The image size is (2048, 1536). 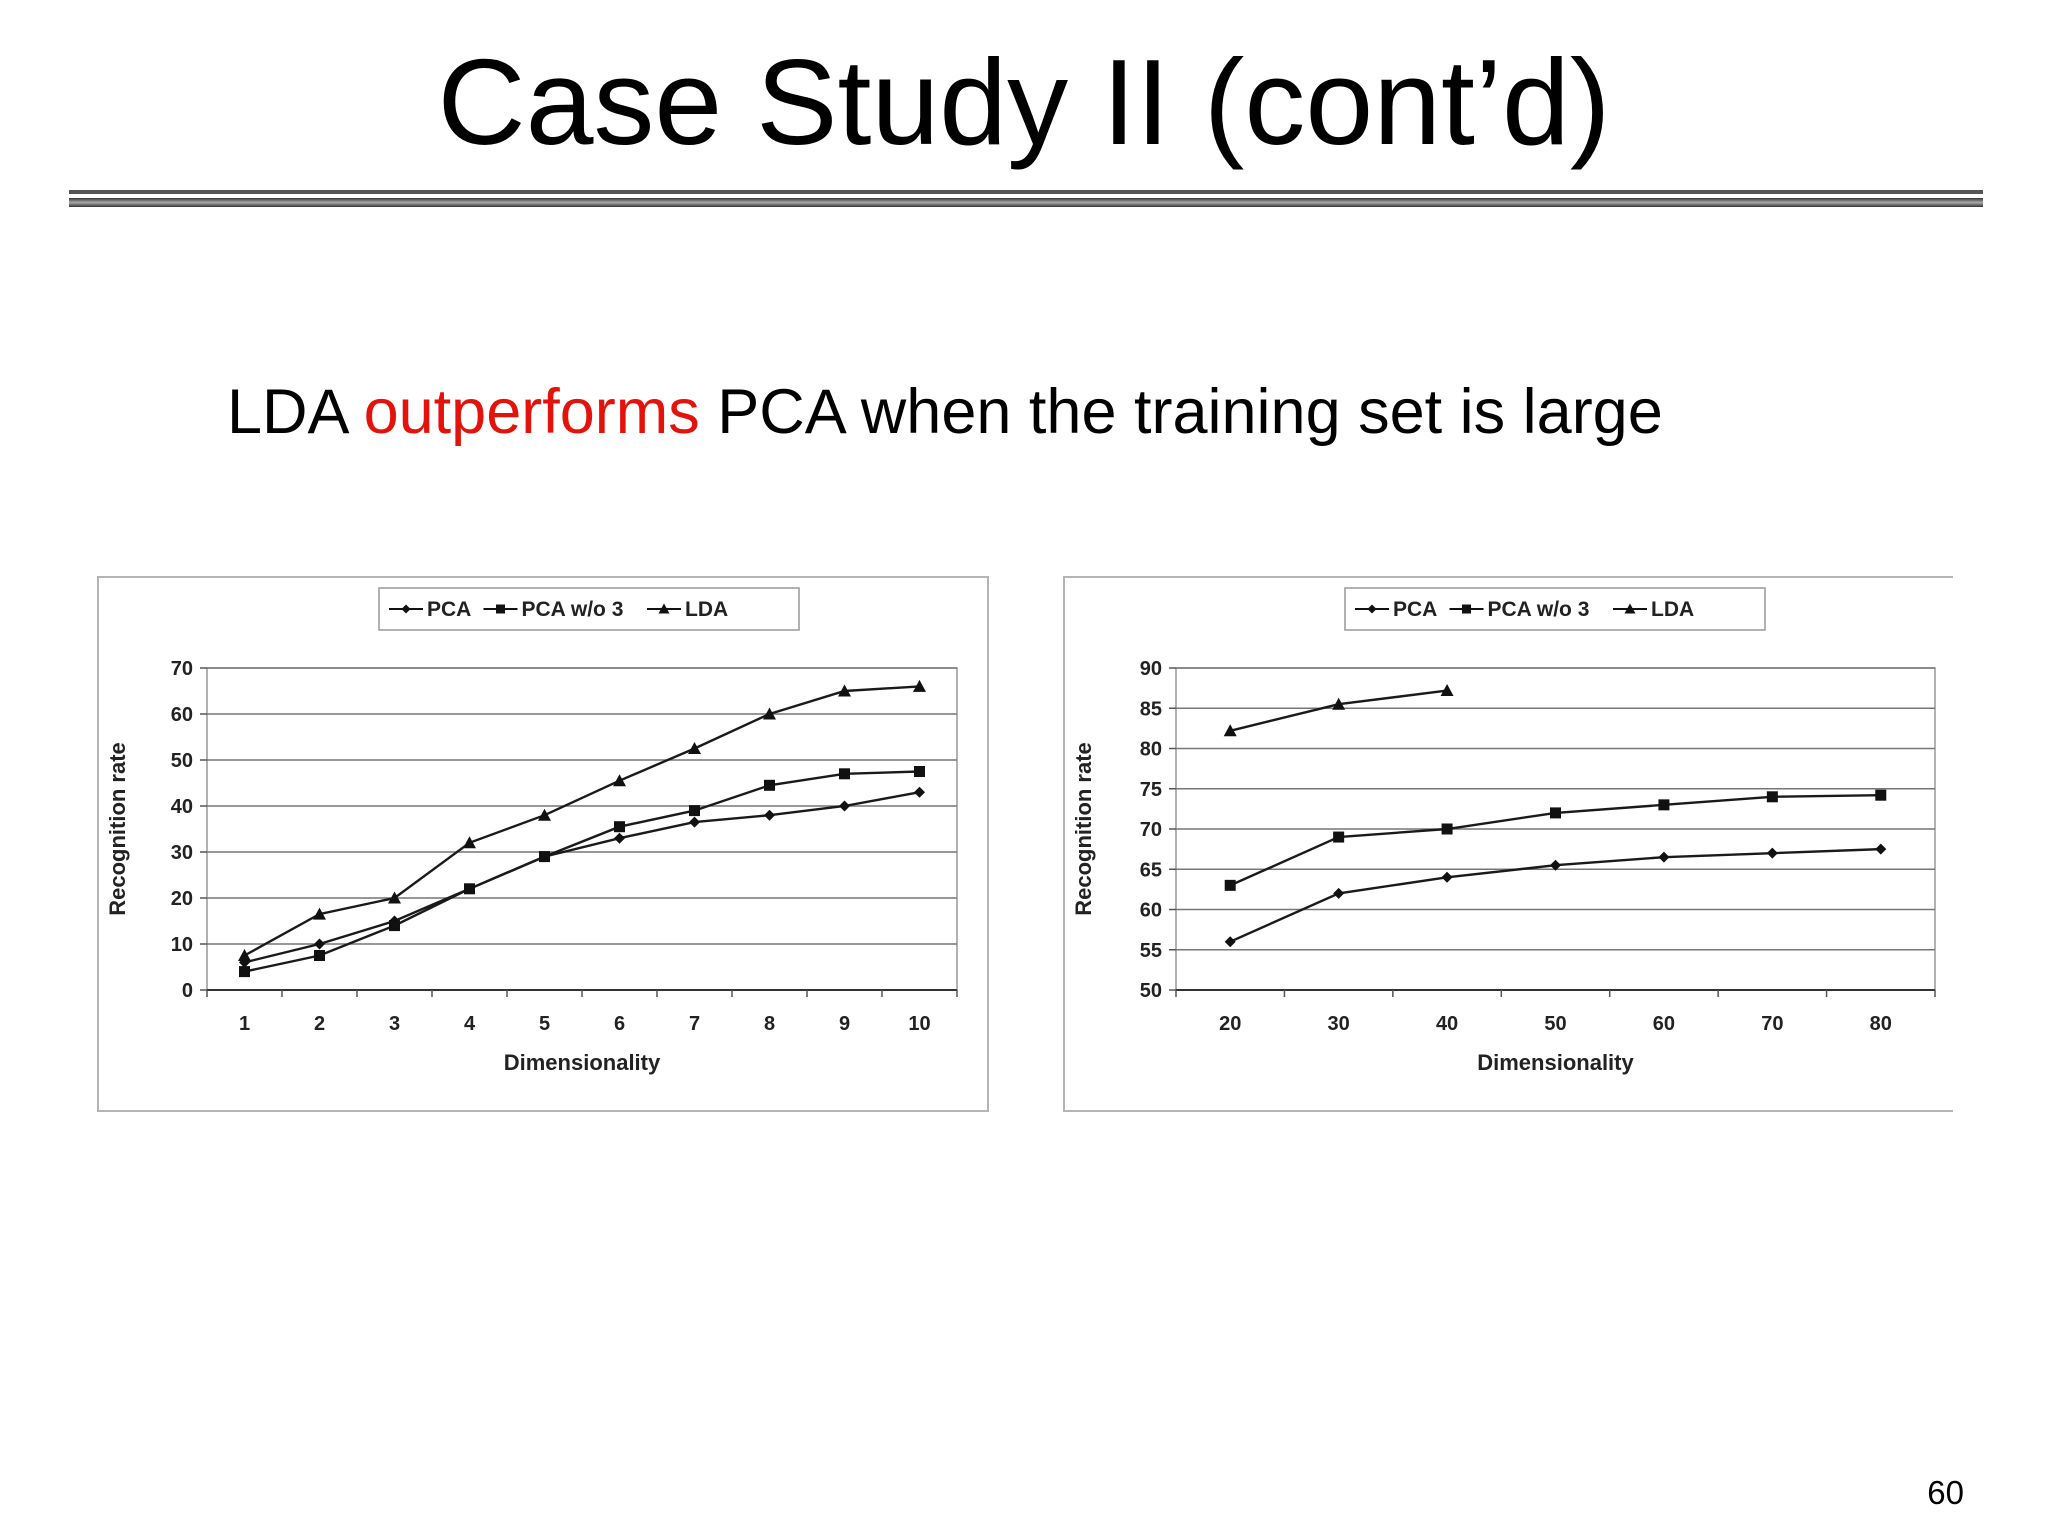 What do you see at coordinates (1945, 1492) in the screenshot?
I see `page-number: 60` at bounding box center [1945, 1492].